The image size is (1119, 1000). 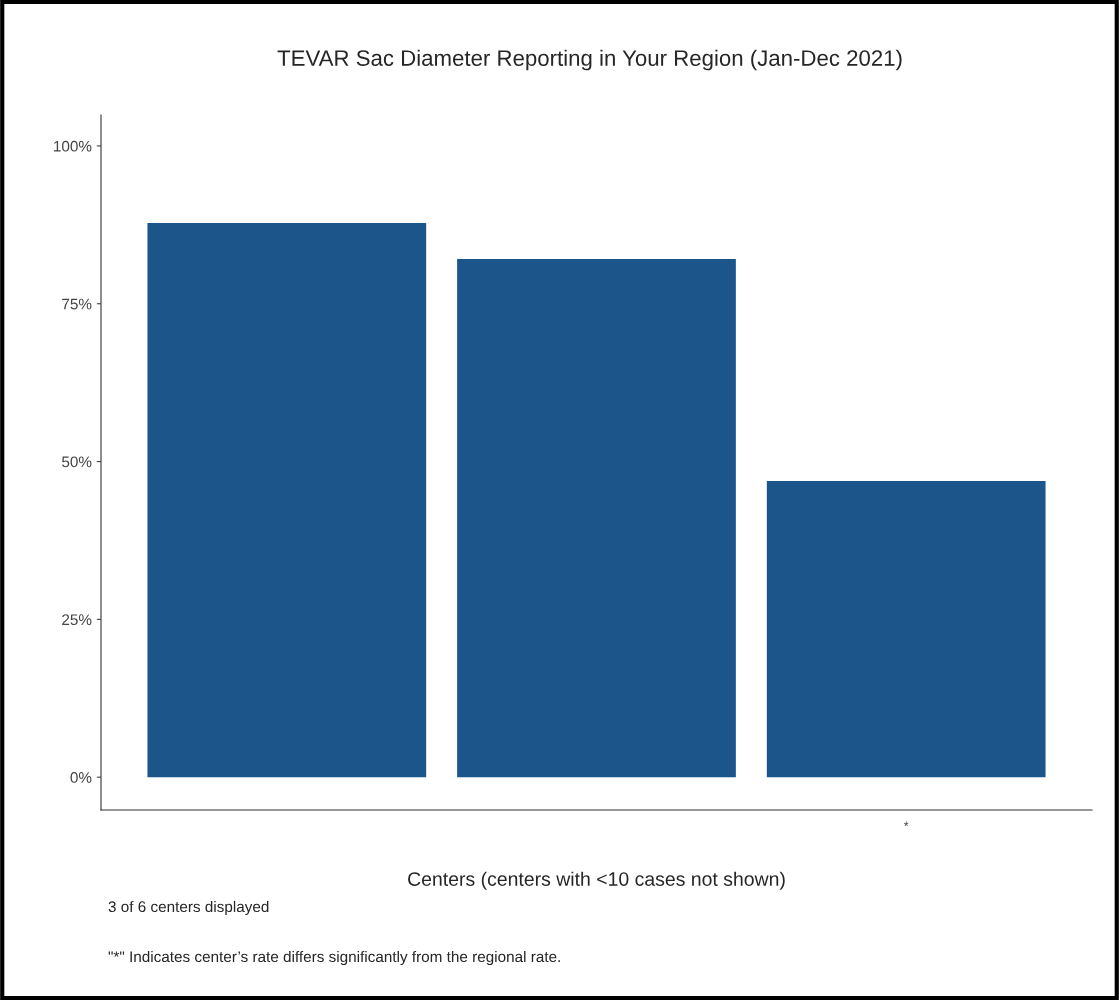 What do you see at coordinates (77, 304) in the screenshot?
I see `y-tick-label: 75%` at bounding box center [77, 304].